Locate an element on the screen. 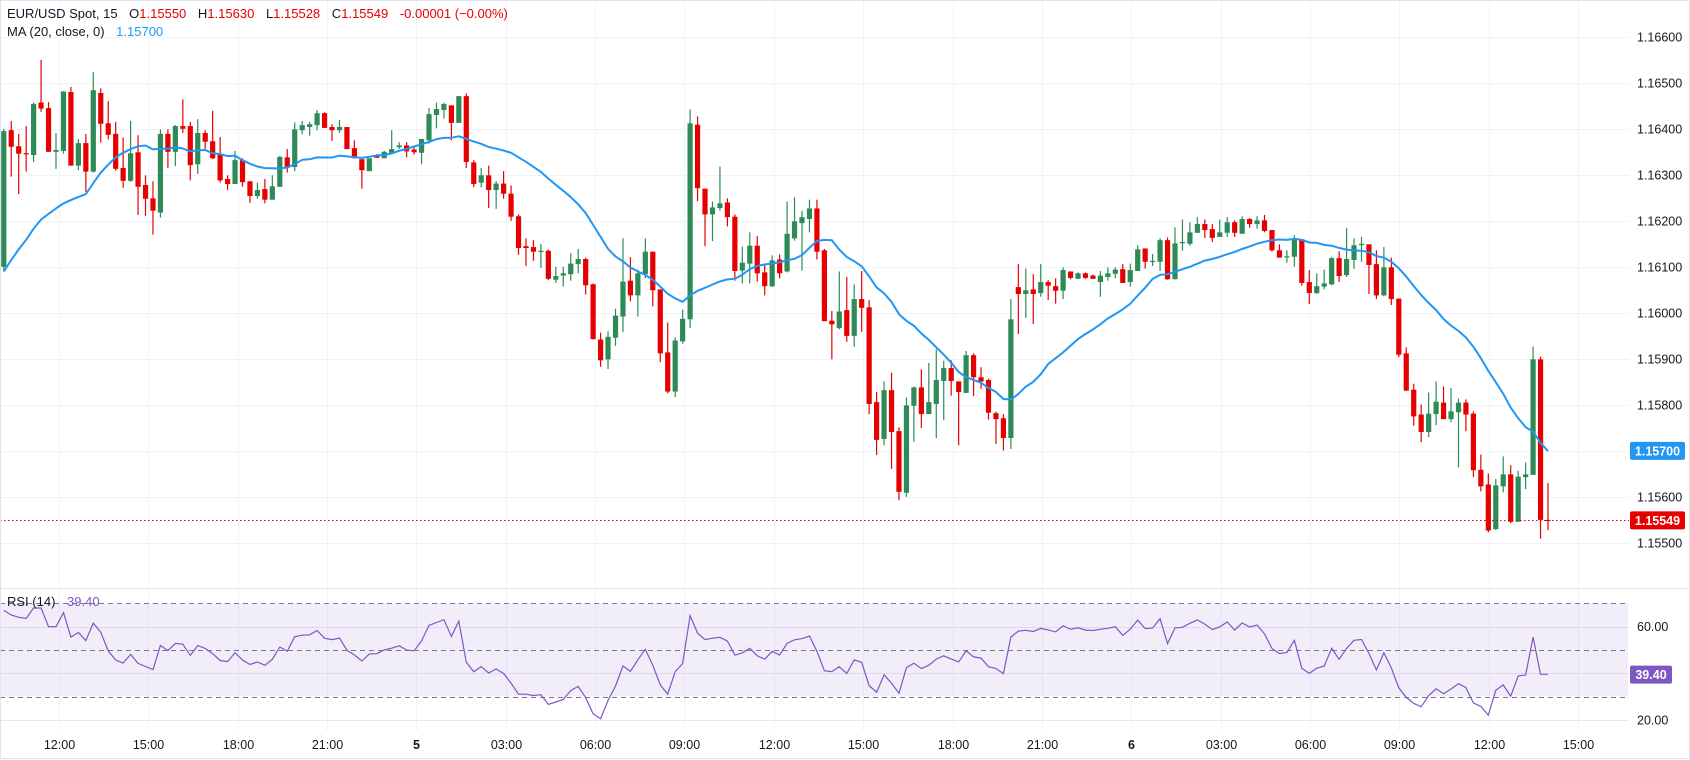  price-tick-label: 1.15800 is located at coordinates (1659, 405).